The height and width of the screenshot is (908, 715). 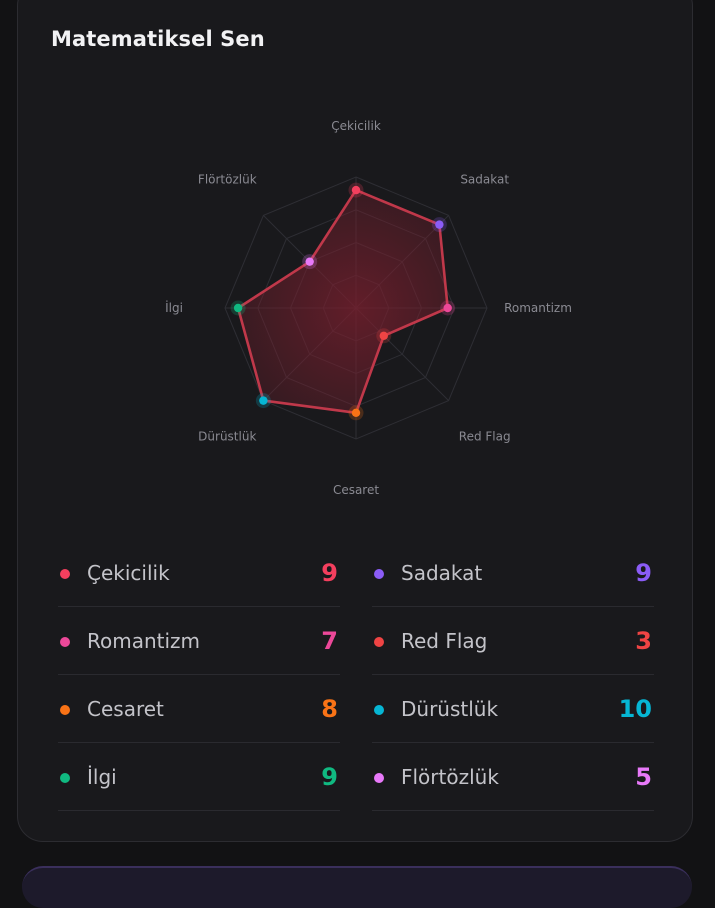 I want to click on next-card, so click(x=357, y=887).